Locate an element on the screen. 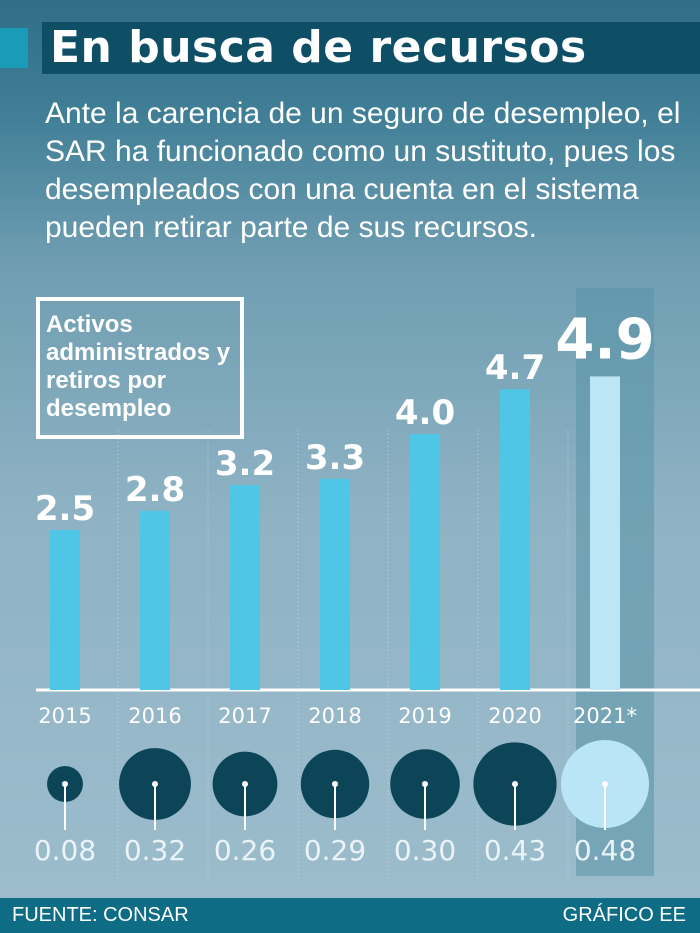 This screenshot has width=700, height=933. bar-value-label: 3.2 is located at coordinates (245, 464).